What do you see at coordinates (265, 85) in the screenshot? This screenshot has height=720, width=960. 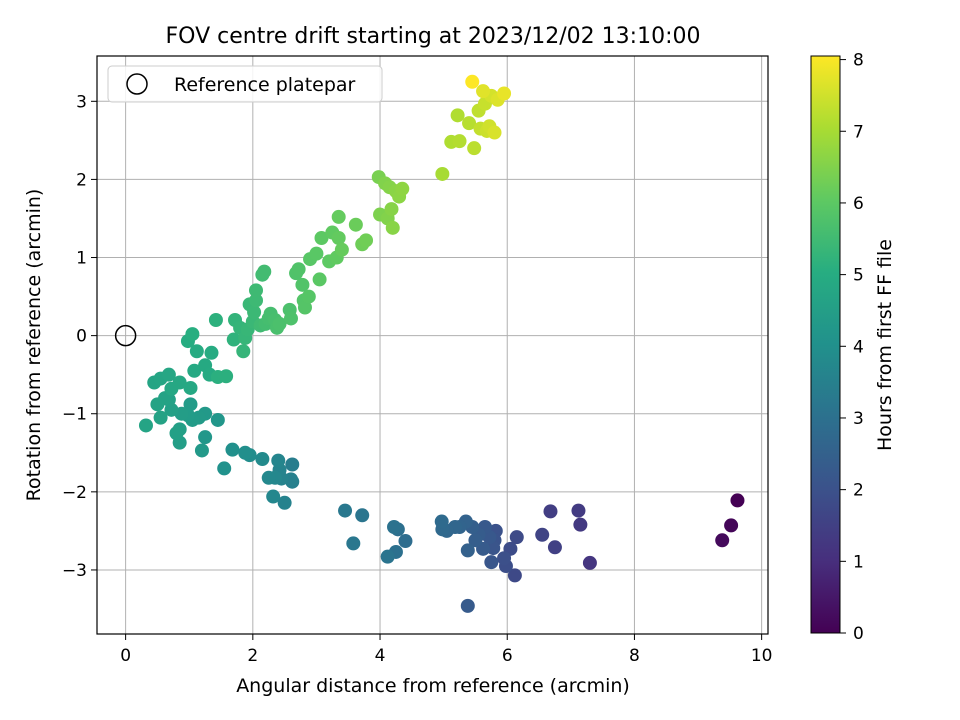 I see `legend-entry: Reference platepar` at bounding box center [265, 85].